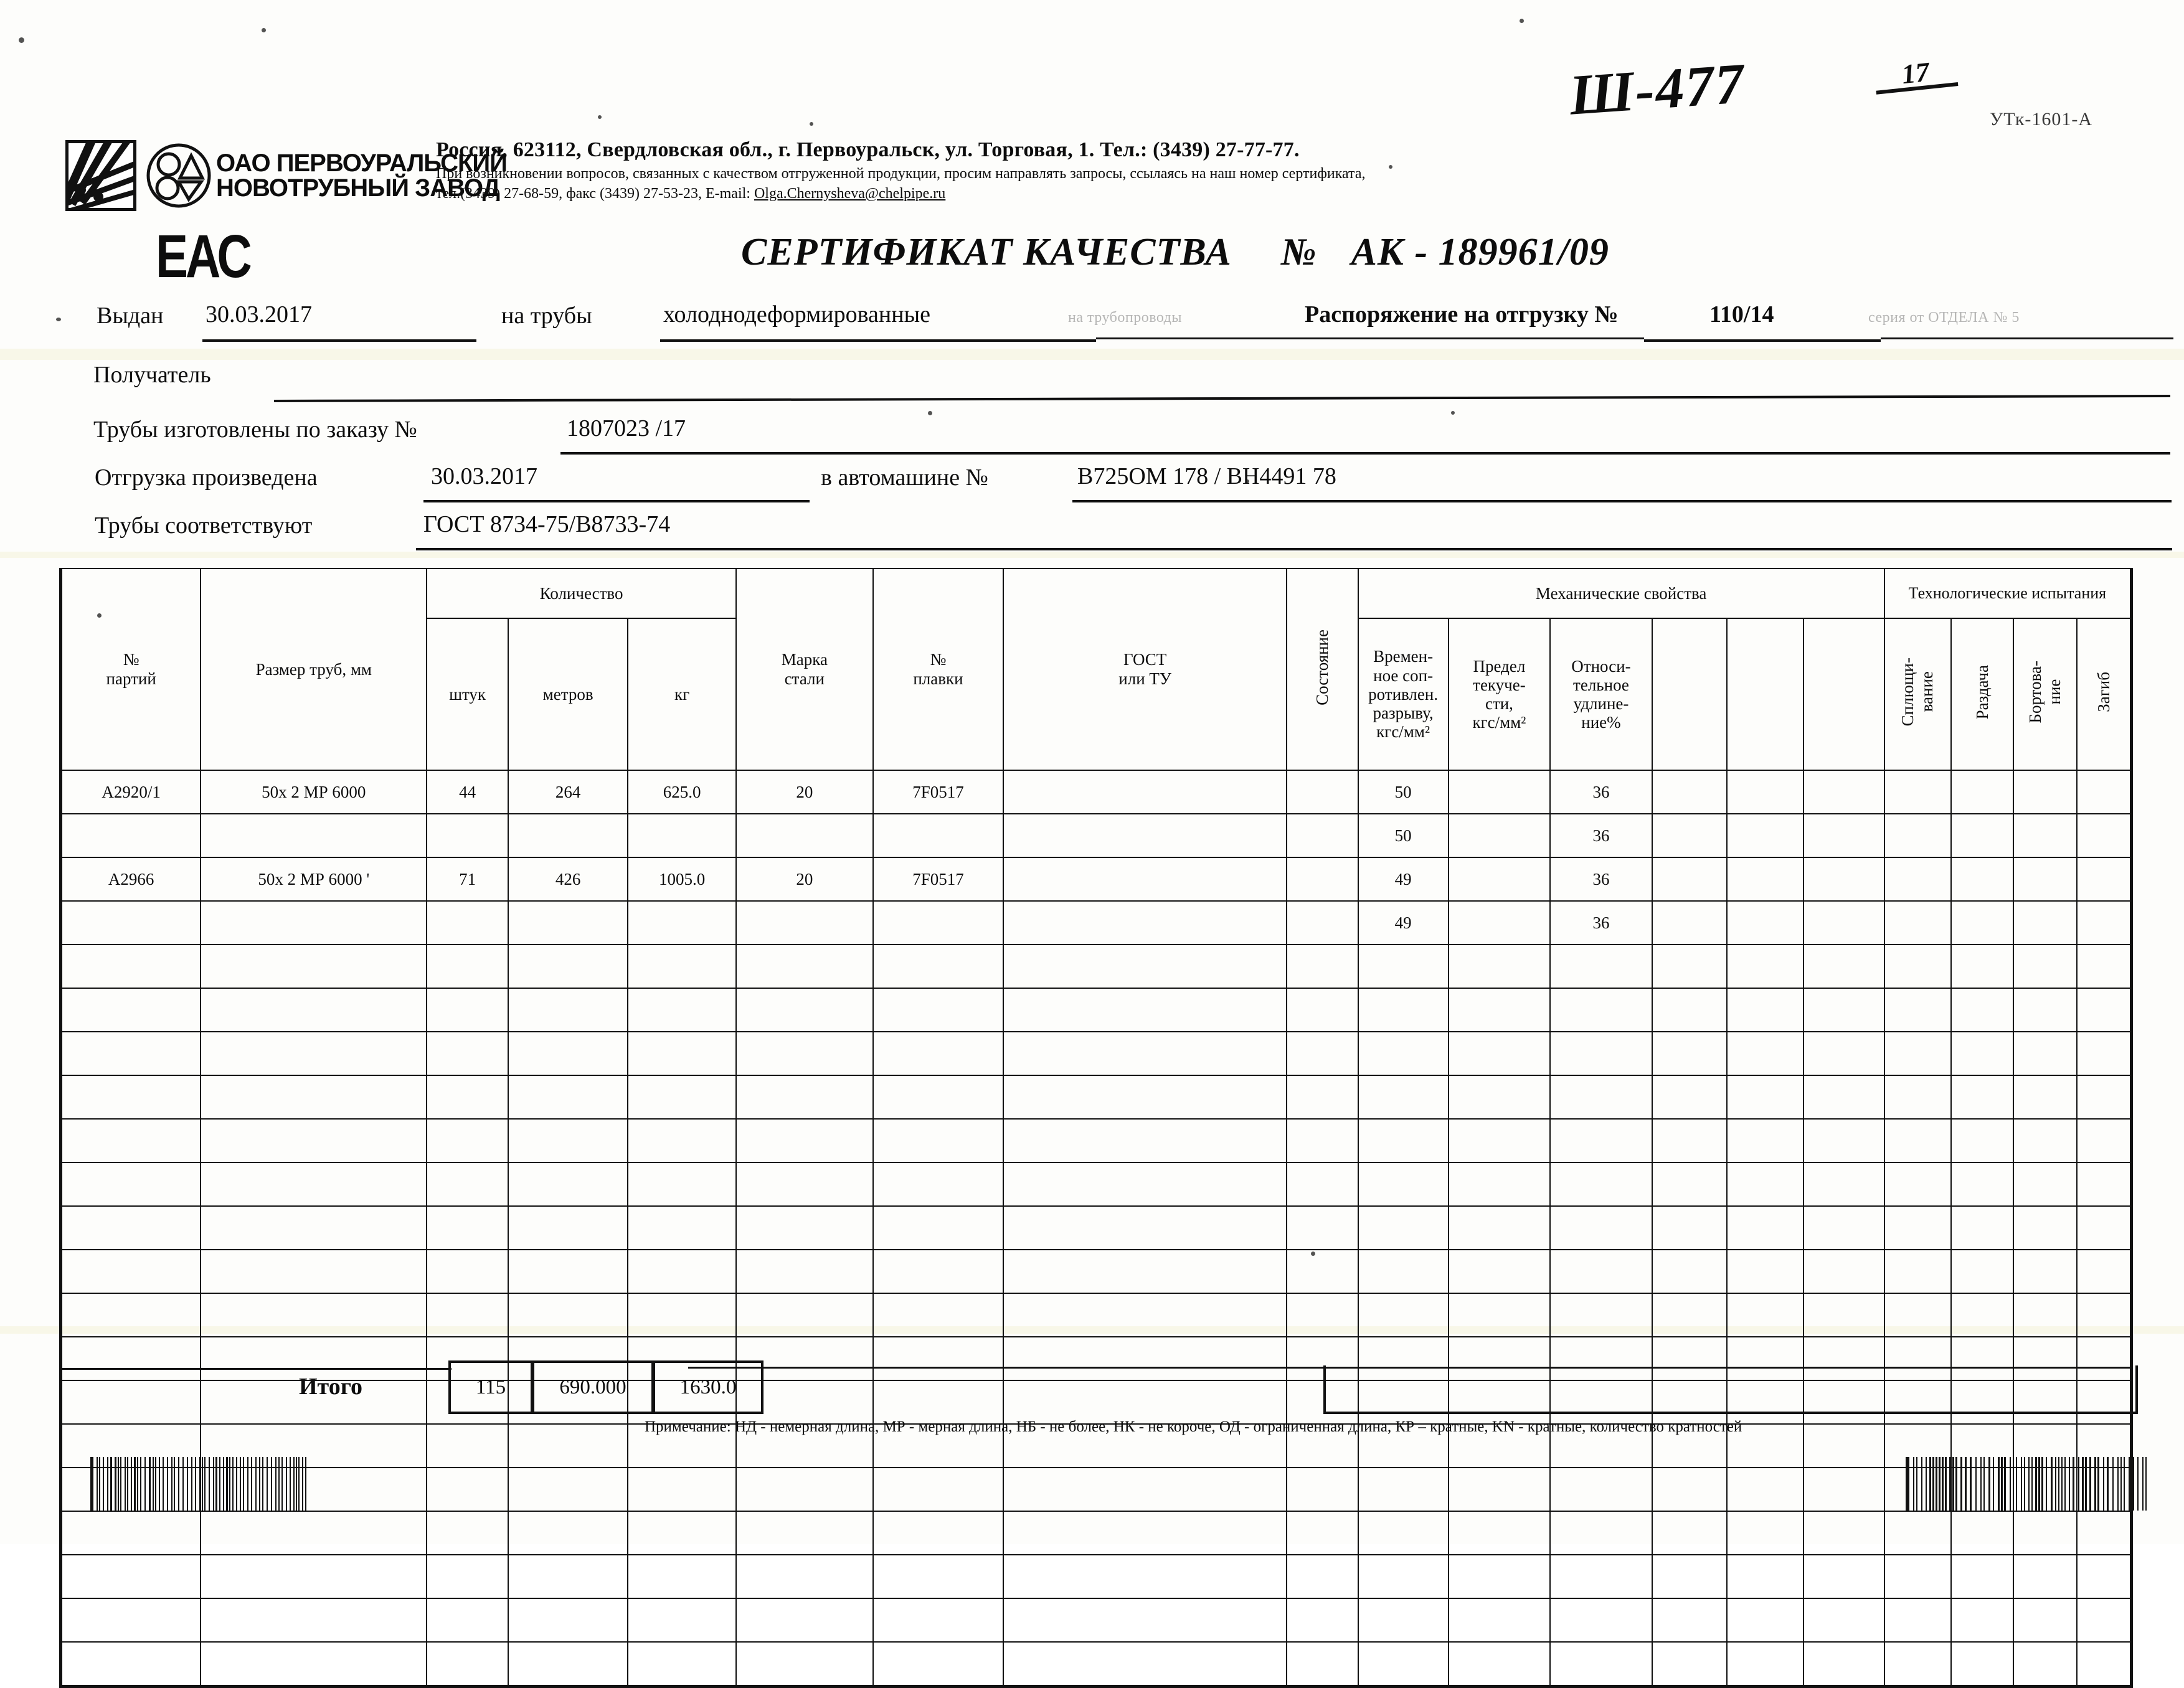 The width and height of the screenshot is (2184, 1688). What do you see at coordinates (259, 314) in the screenshot?
I see `issued-value: 30.03.2017` at bounding box center [259, 314].